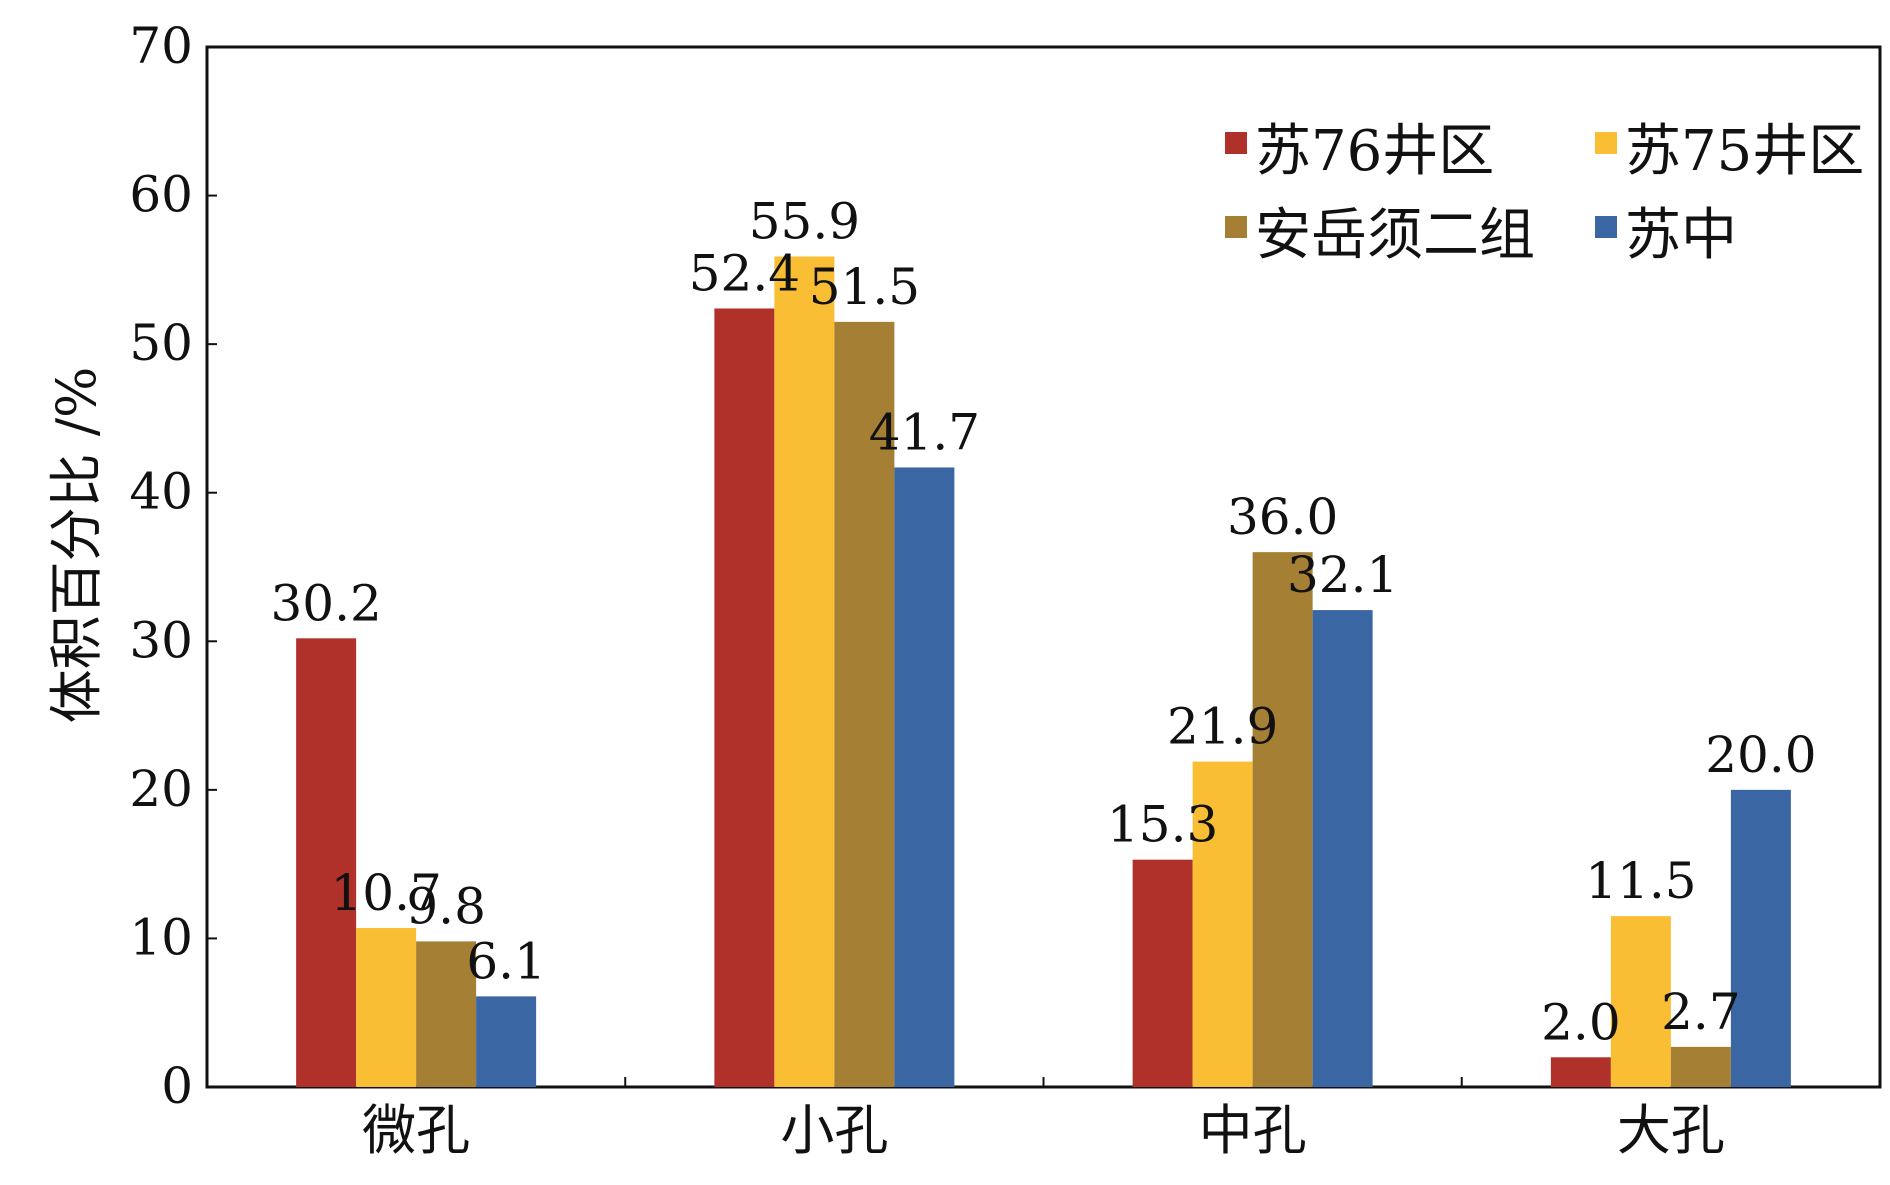  I want to click on legend-item: 安岳须二组, so click(1380, 235).